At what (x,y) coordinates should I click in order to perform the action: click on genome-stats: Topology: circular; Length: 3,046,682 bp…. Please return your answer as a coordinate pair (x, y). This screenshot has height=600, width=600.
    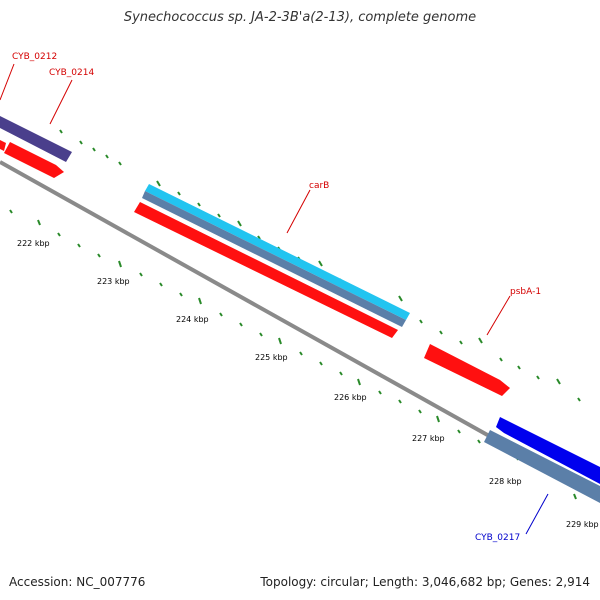
    Looking at the image, I should click on (425, 582).